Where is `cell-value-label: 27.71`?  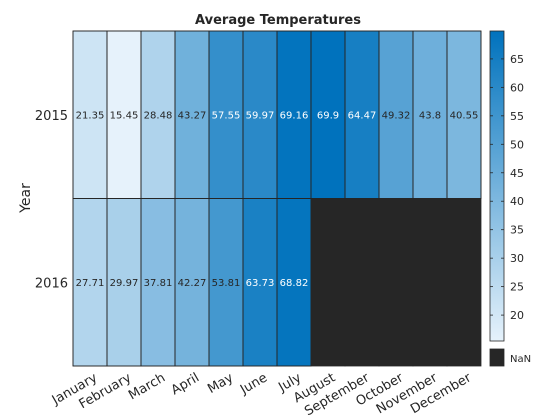 cell-value-label: 27.71 is located at coordinates (90, 283).